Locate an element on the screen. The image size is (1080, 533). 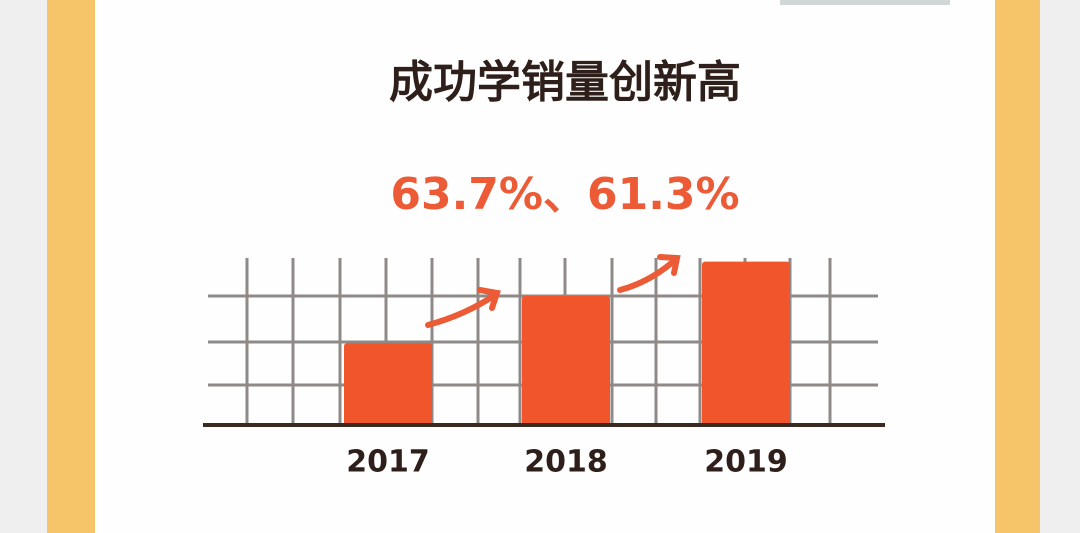
x-tick-label: 2017 is located at coordinates (388, 462).